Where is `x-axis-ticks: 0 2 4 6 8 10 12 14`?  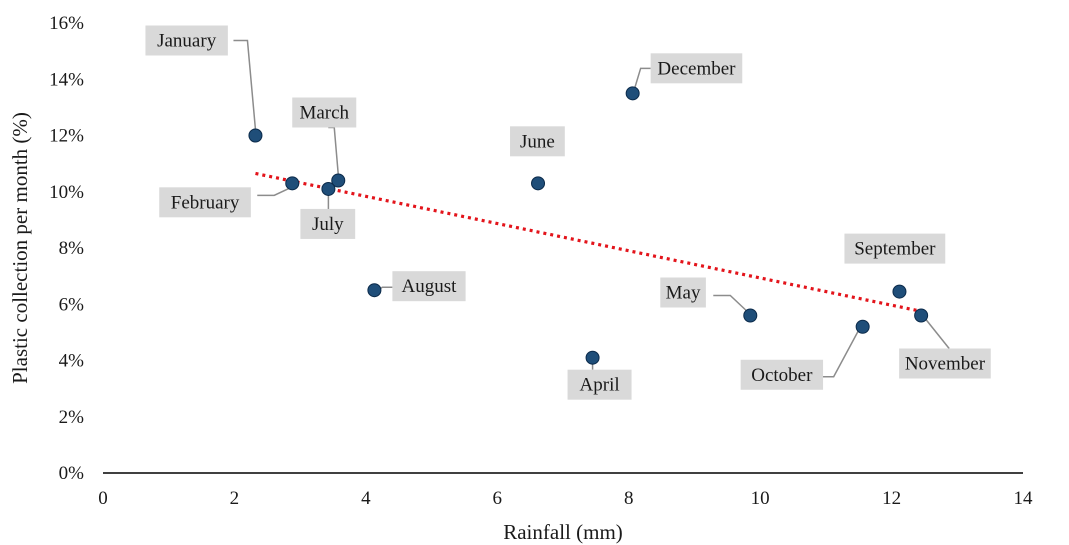
x-axis-ticks: 0 2 4 6 8 10 12 14 is located at coordinates (565, 498).